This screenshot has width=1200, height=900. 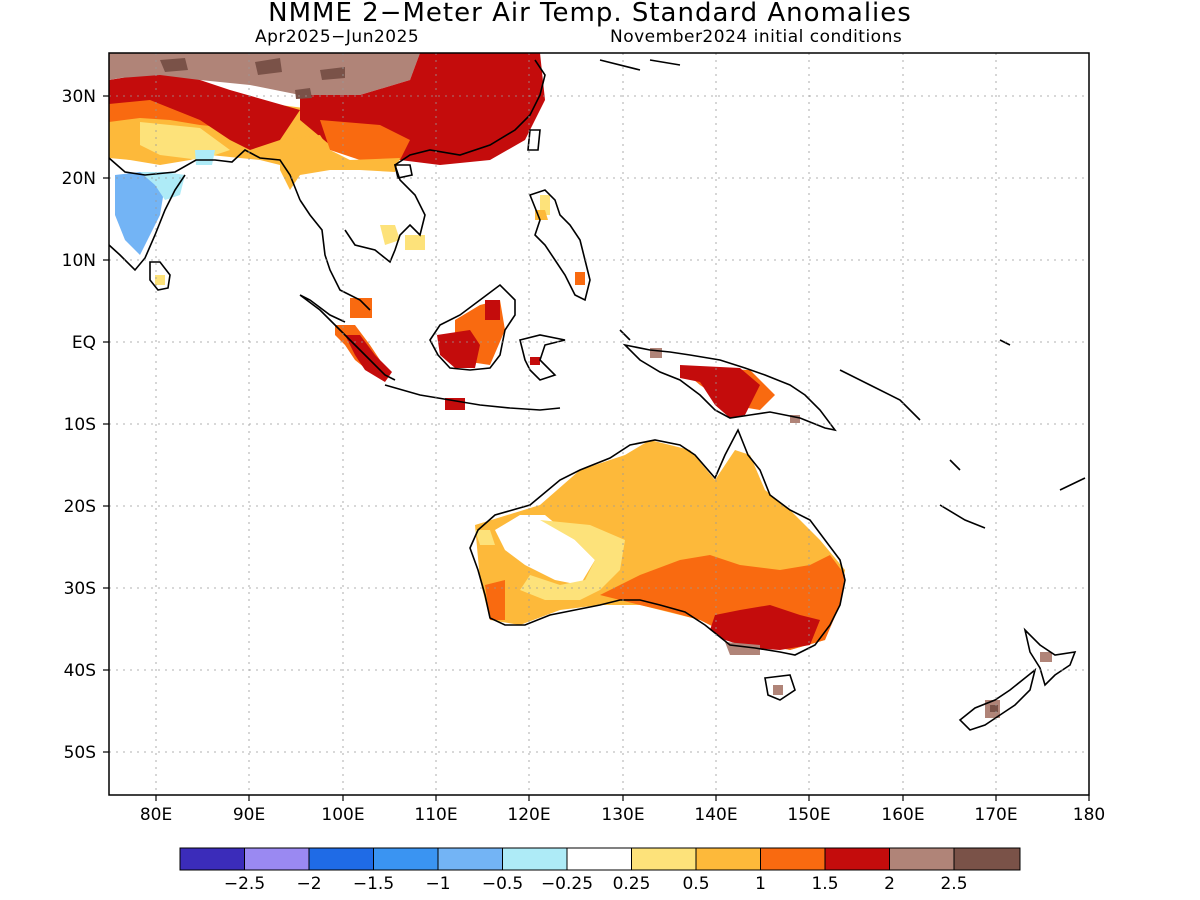 I want to click on coast-indochina, so click(x=422, y=185).